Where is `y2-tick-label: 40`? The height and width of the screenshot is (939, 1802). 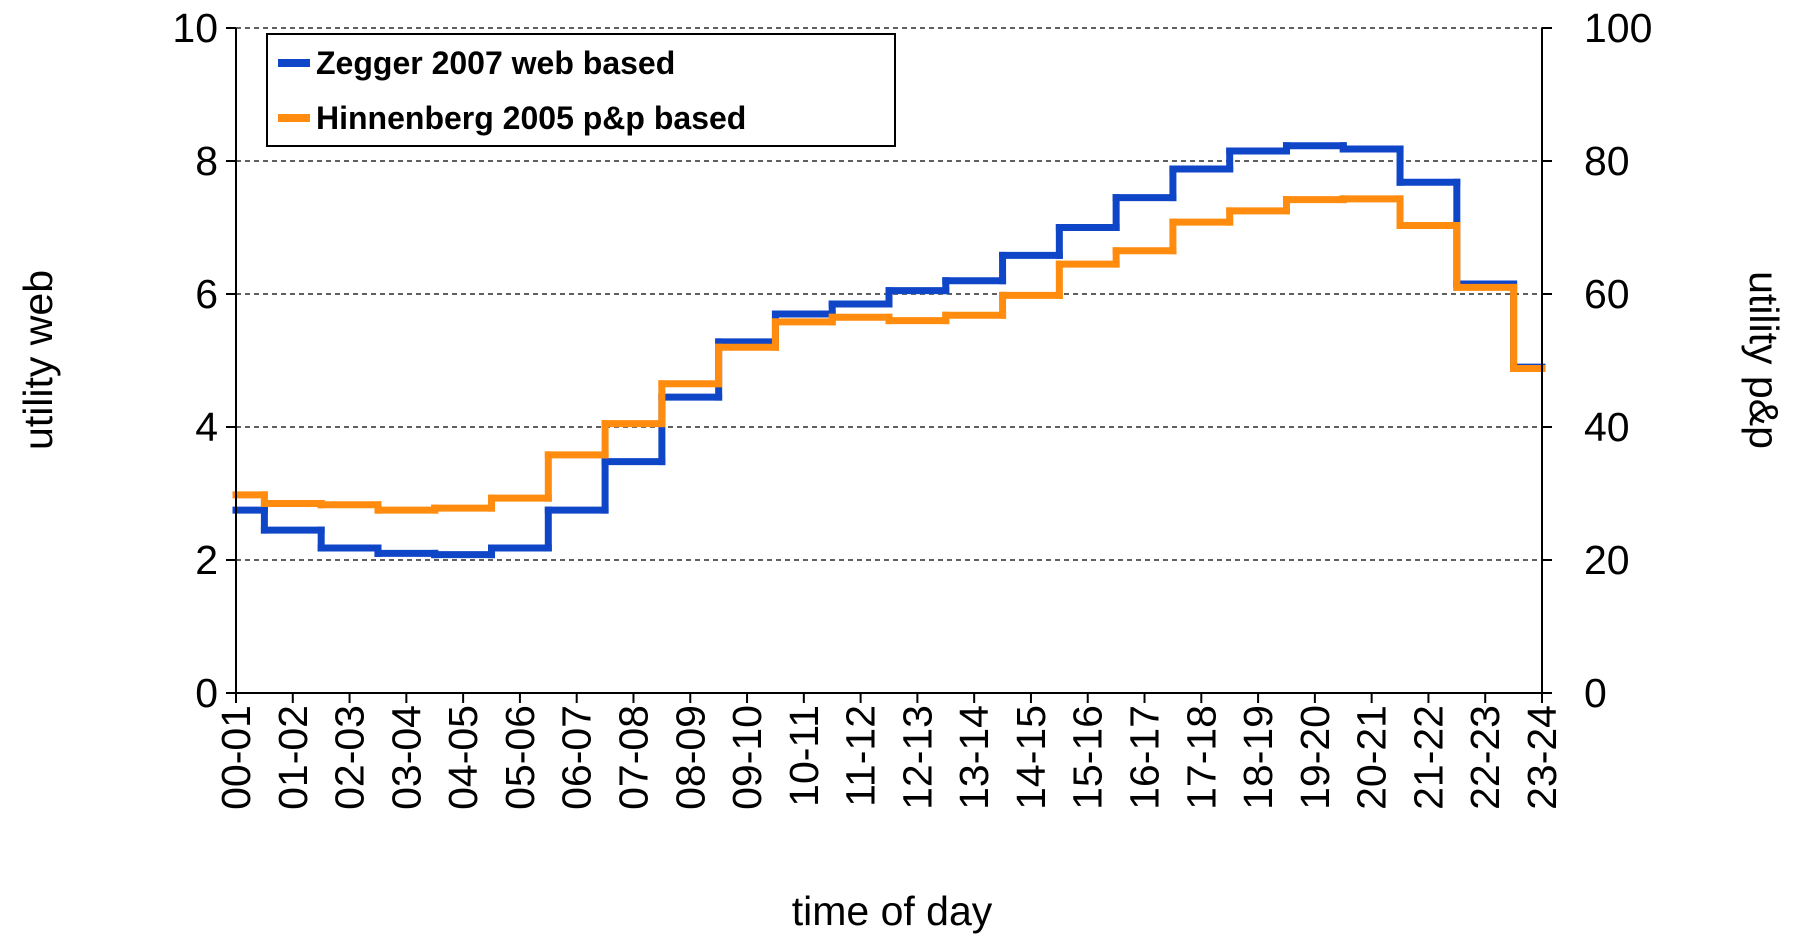
y2-tick-label: 40 is located at coordinates (1607, 427).